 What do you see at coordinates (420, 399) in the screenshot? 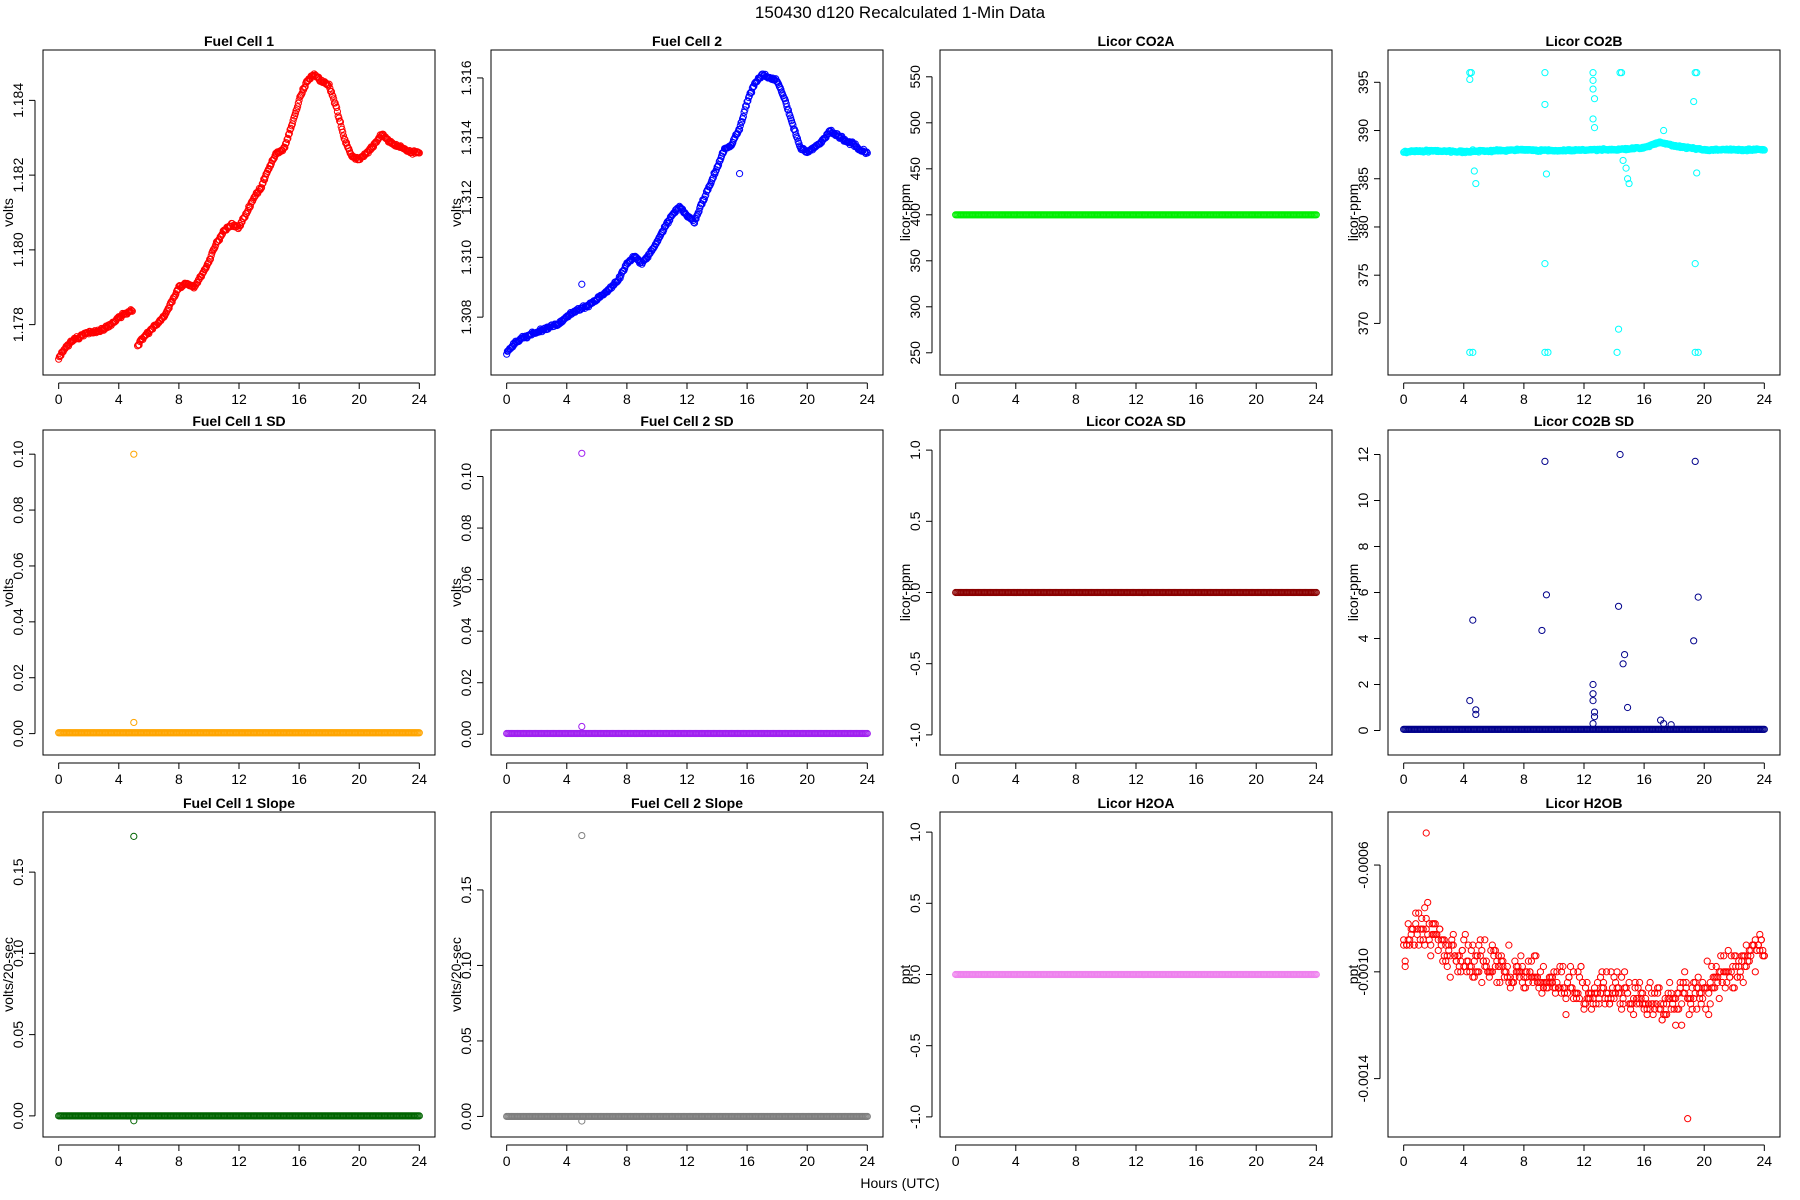
I see `x-tick-label: 24` at bounding box center [420, 399].